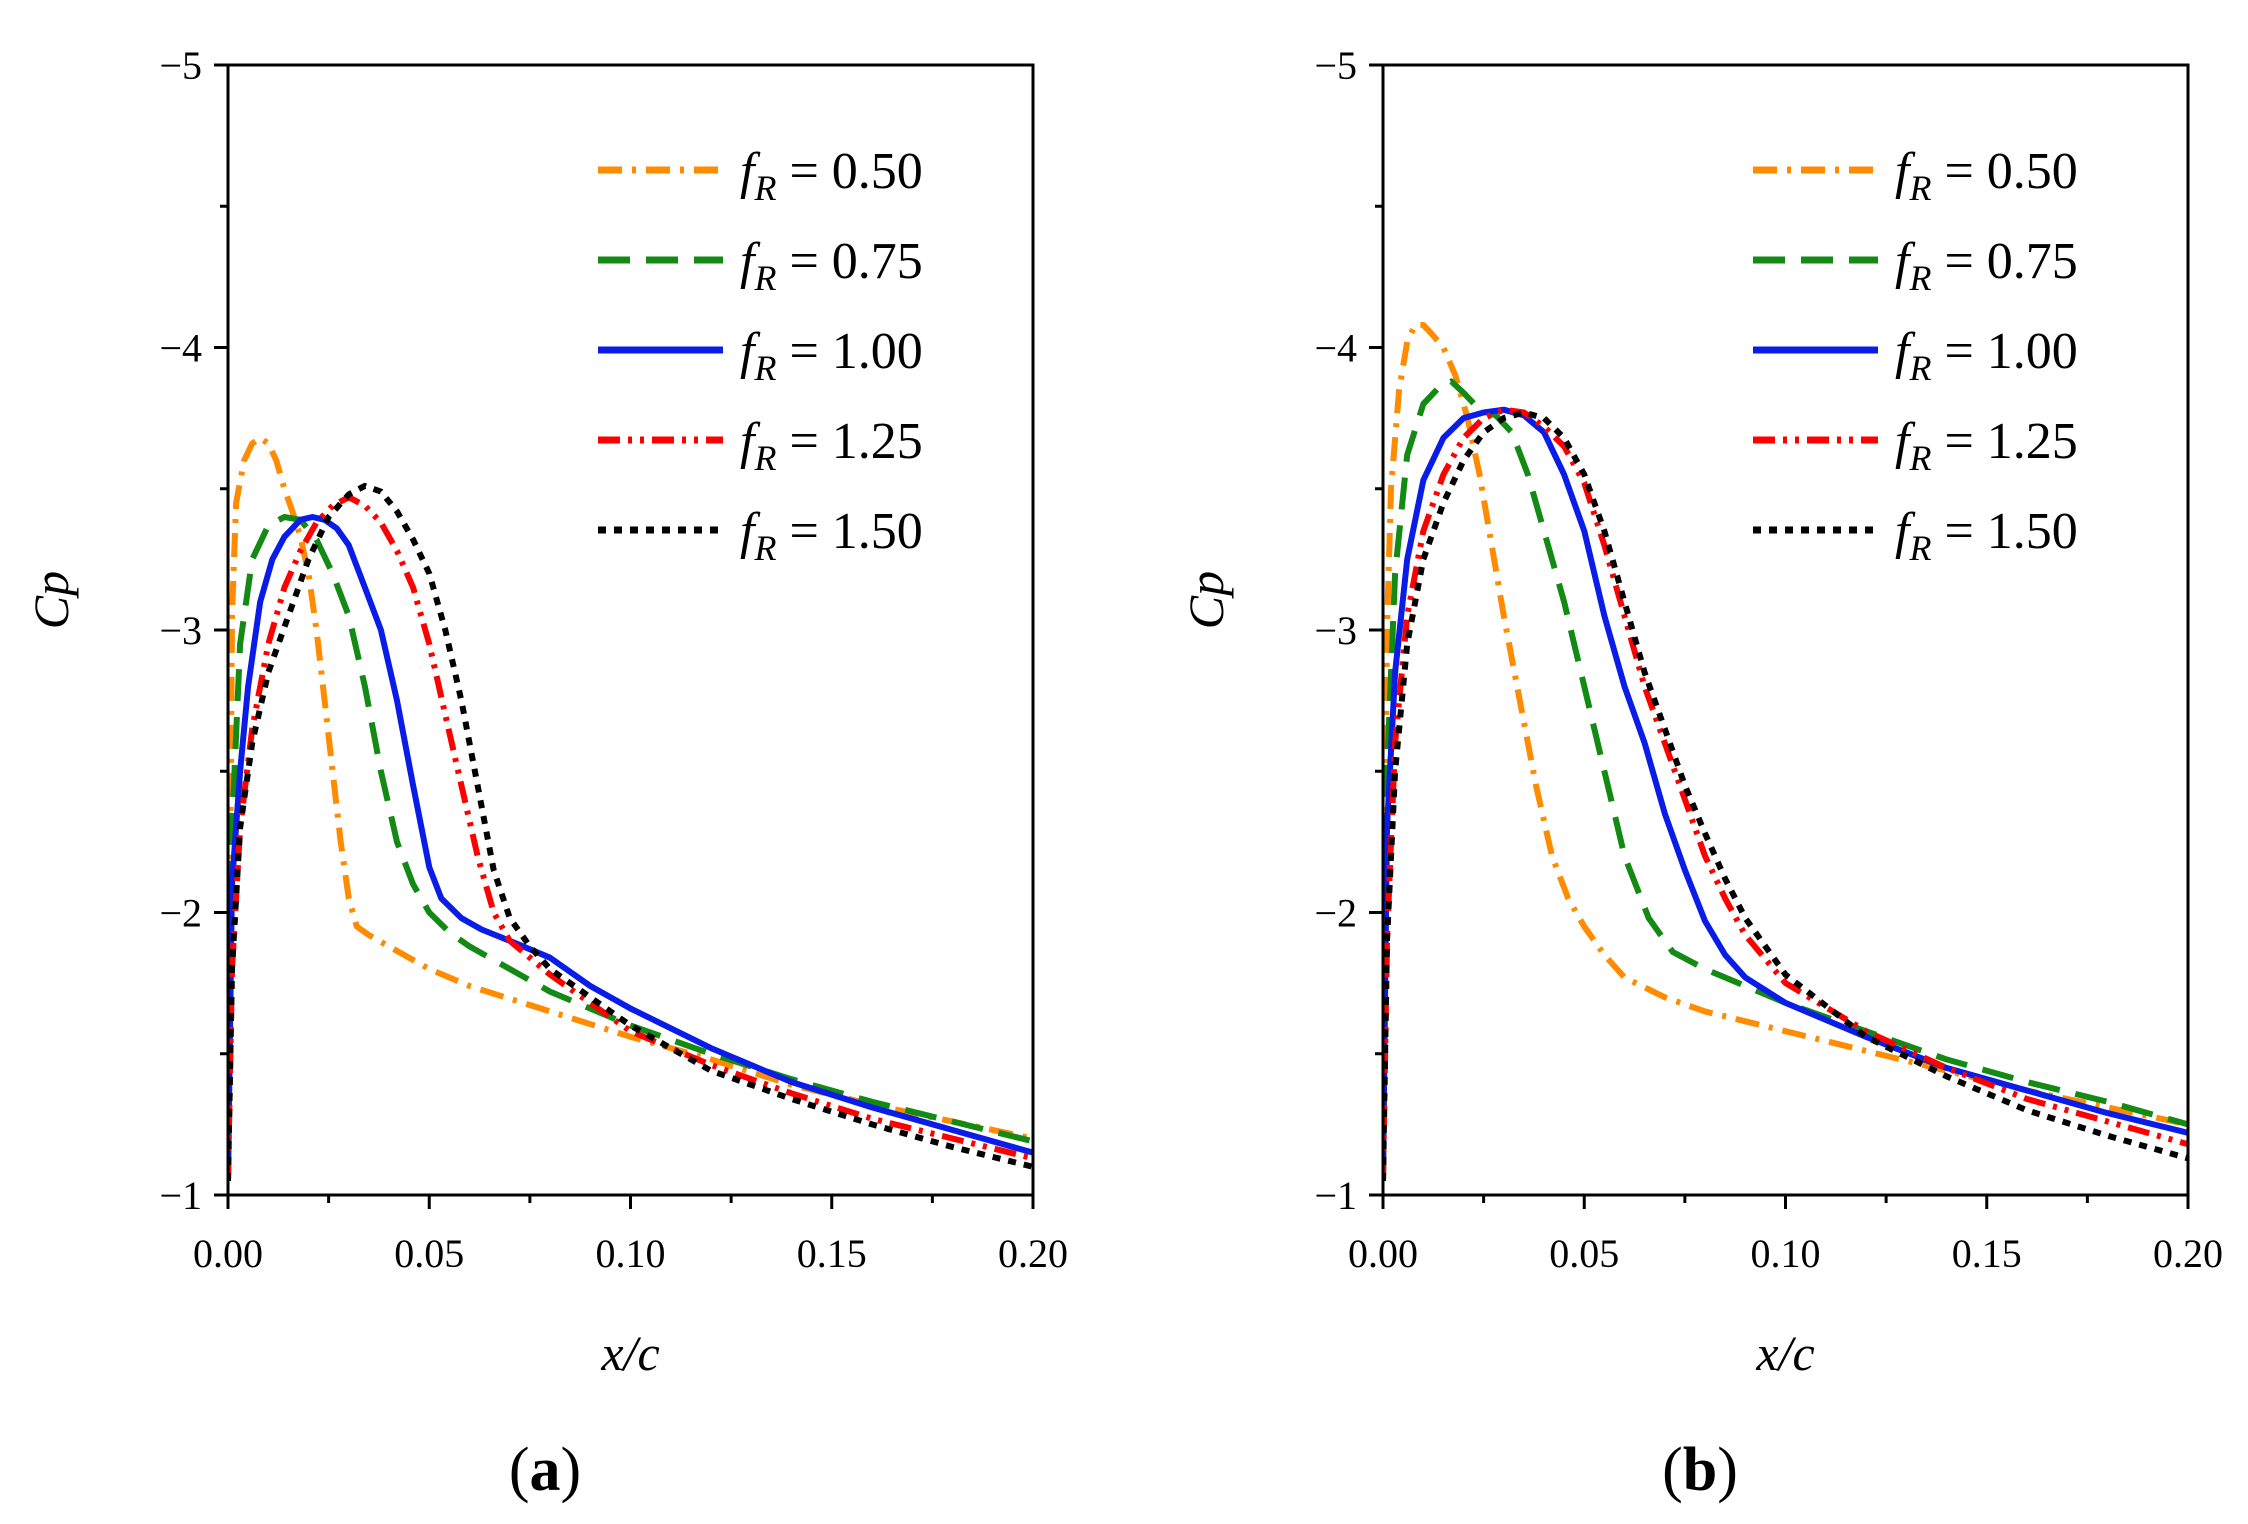  Describe the element at coordinates (1700, 1470) in the screenshot. I see `panel-label: (b)` at that location.